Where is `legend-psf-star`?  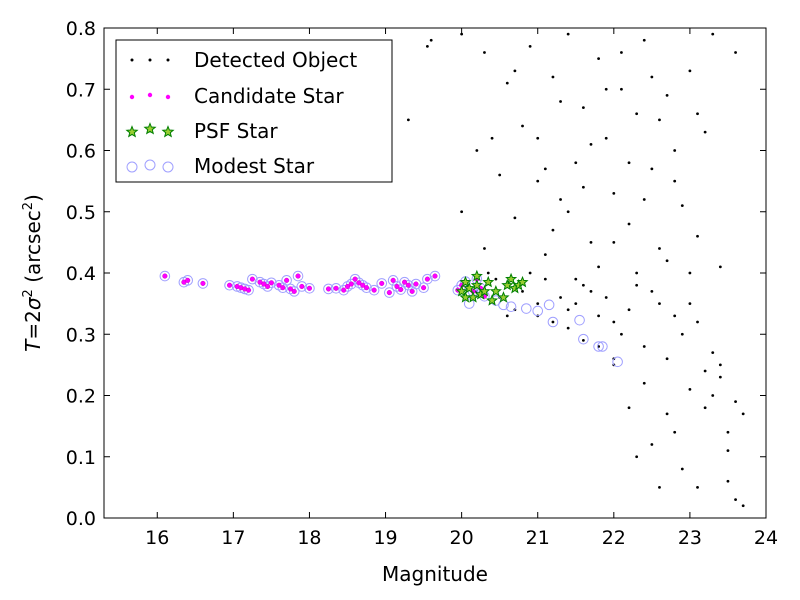 legend-psf-star is located at coordinates (168, 131).